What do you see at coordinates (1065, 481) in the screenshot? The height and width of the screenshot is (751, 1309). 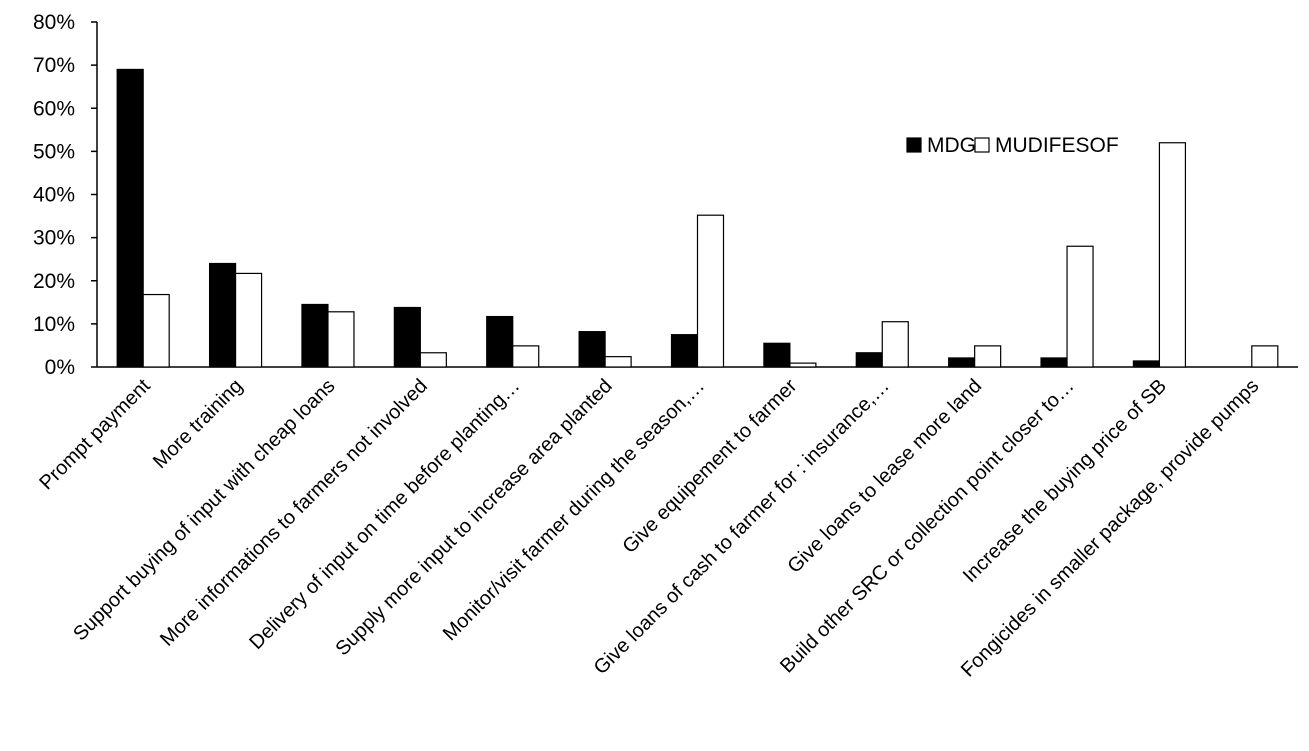 I see `category-label: Increase the buying price of SB` at bounding box center [1065, 481].